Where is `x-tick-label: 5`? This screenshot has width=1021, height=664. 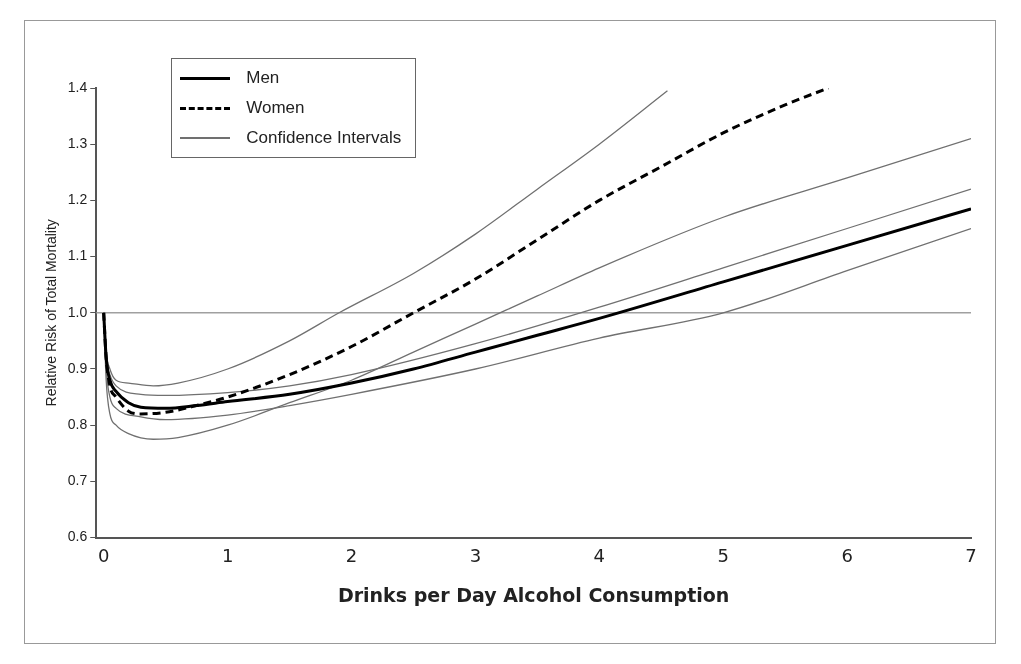
x-tick-label: 5 is located at coordinates (723, 556).